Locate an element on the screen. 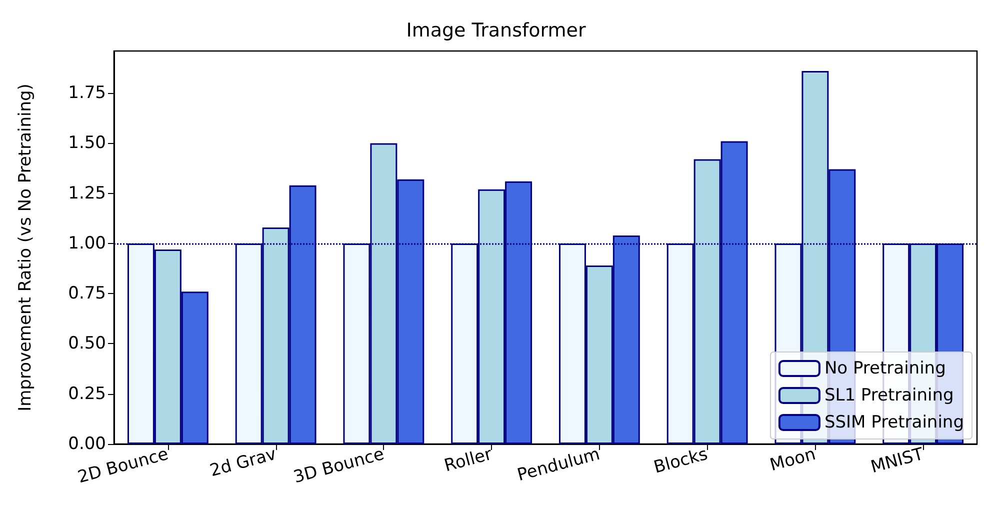 Image resolution: width=992 pixels, height=515 pixels. y-tick-label: 0.00 is located at coordinates (87, 444).